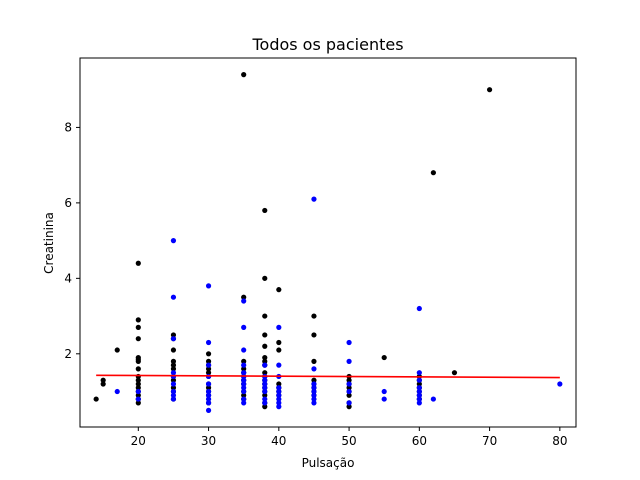  I want to click on x-tick-label: 60, so click(419, 441).